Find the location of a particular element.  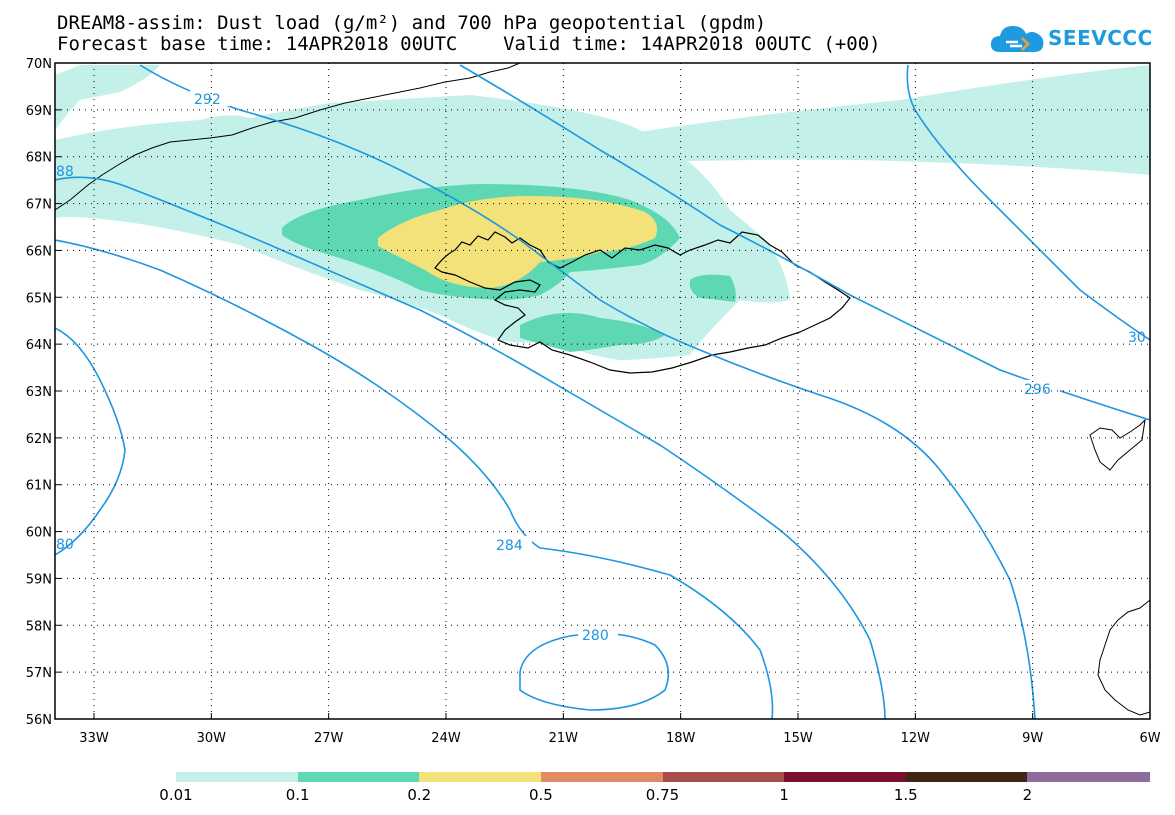

latitude-label: 62N is located at coordinates (39, 439).